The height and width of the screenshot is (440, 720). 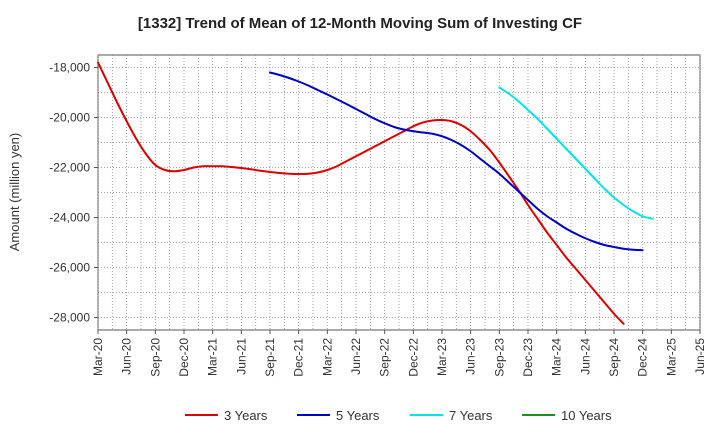 I want to click on y-tick-label: -26,000, so click(x=69, y=268).